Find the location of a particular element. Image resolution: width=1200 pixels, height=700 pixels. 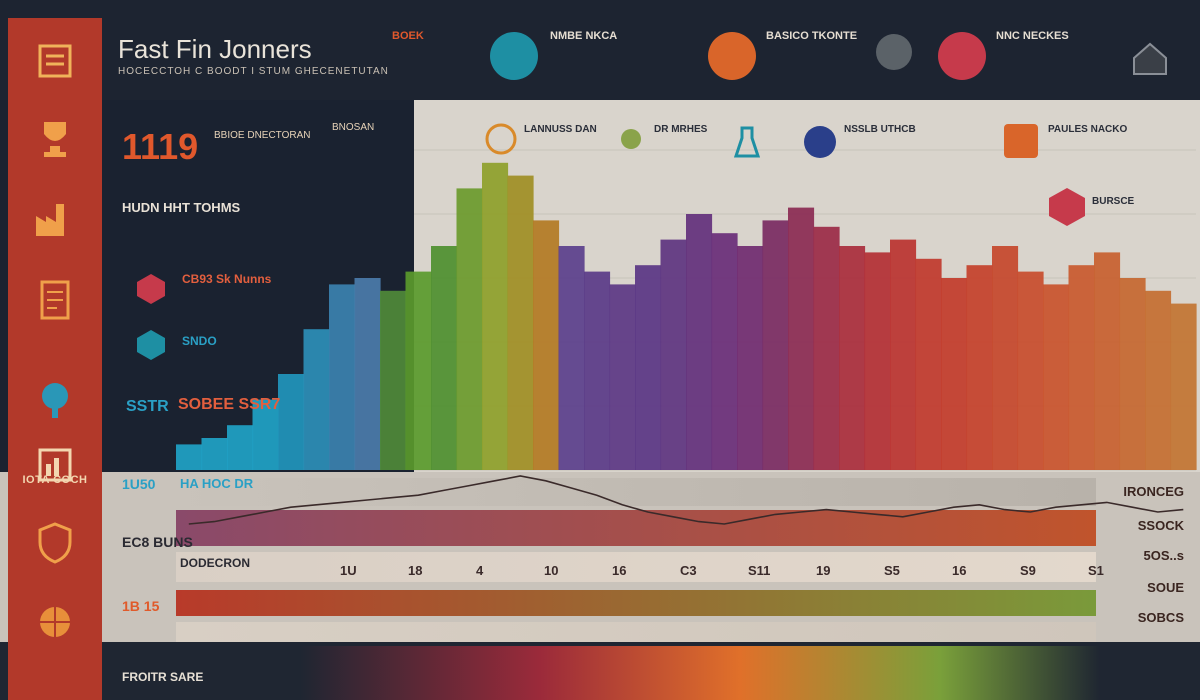

document-icon is located at coordinates (55, 301).